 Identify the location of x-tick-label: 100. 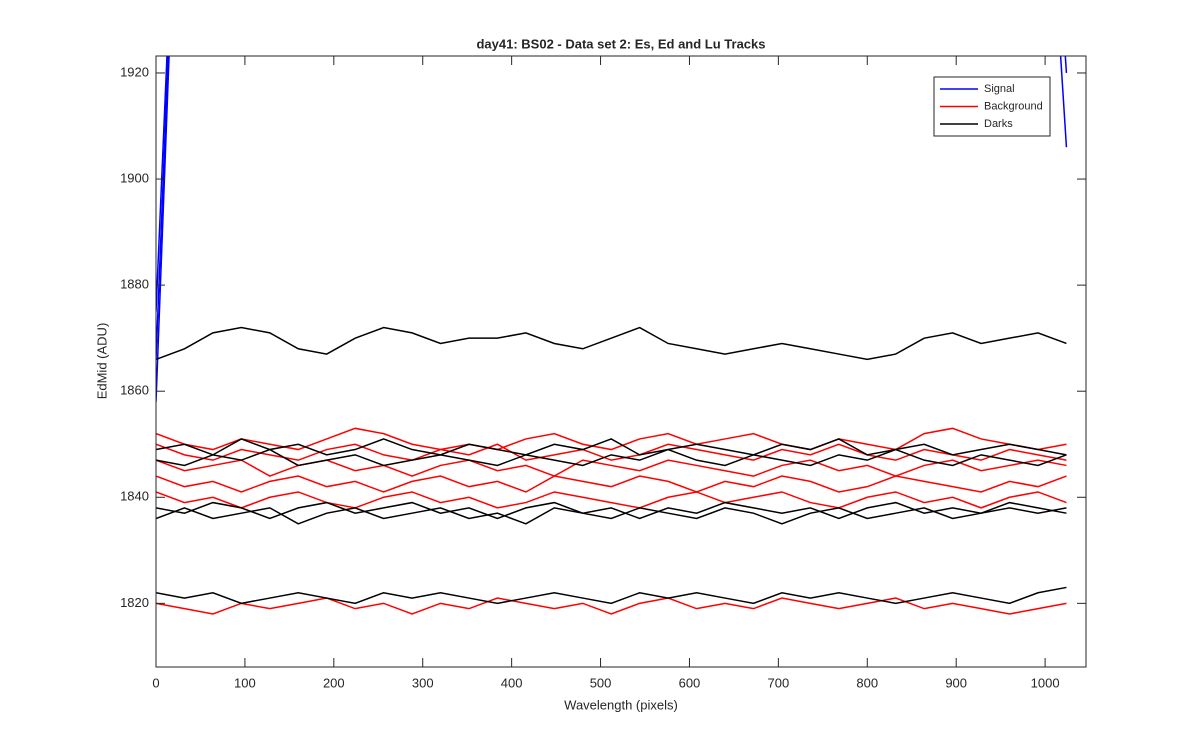
(245, 682).